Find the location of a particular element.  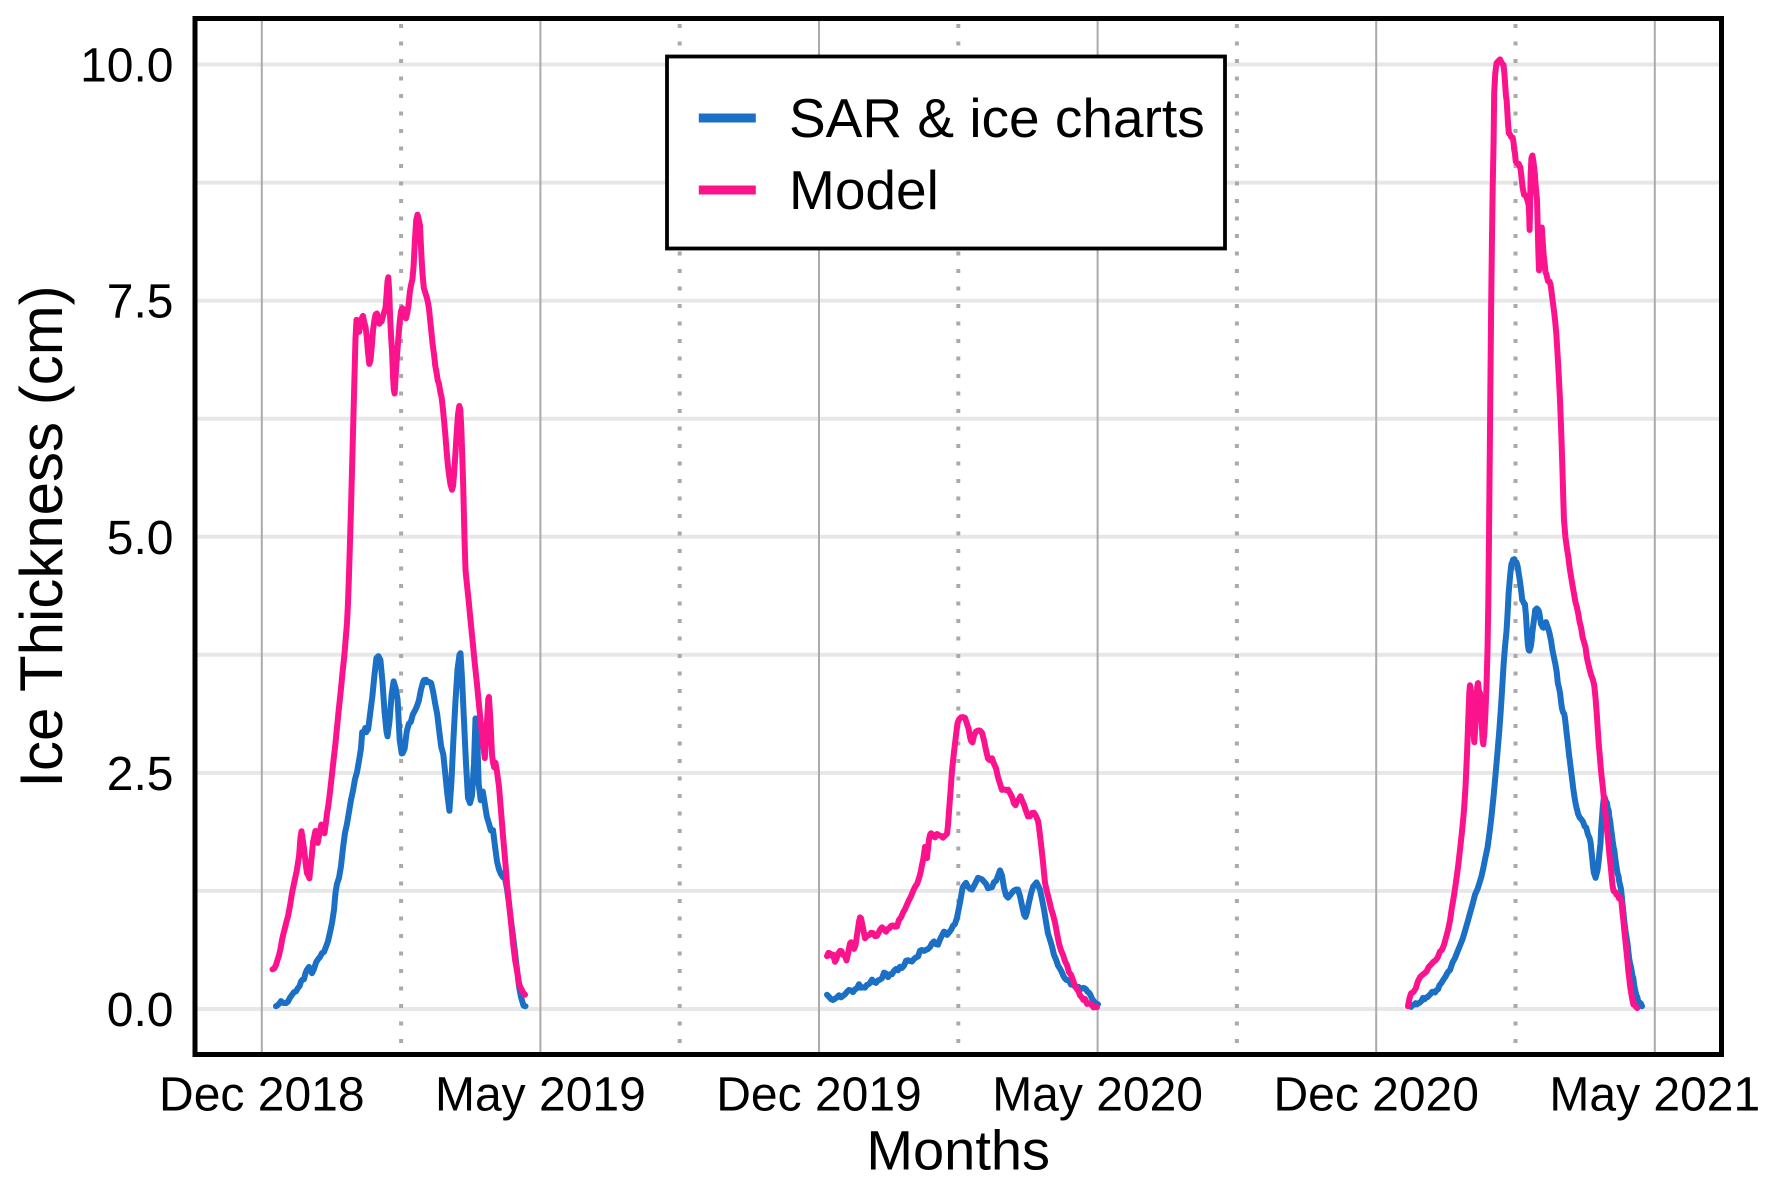

svg-text: Dec 2020 is located at coordinates (1375, 1095).